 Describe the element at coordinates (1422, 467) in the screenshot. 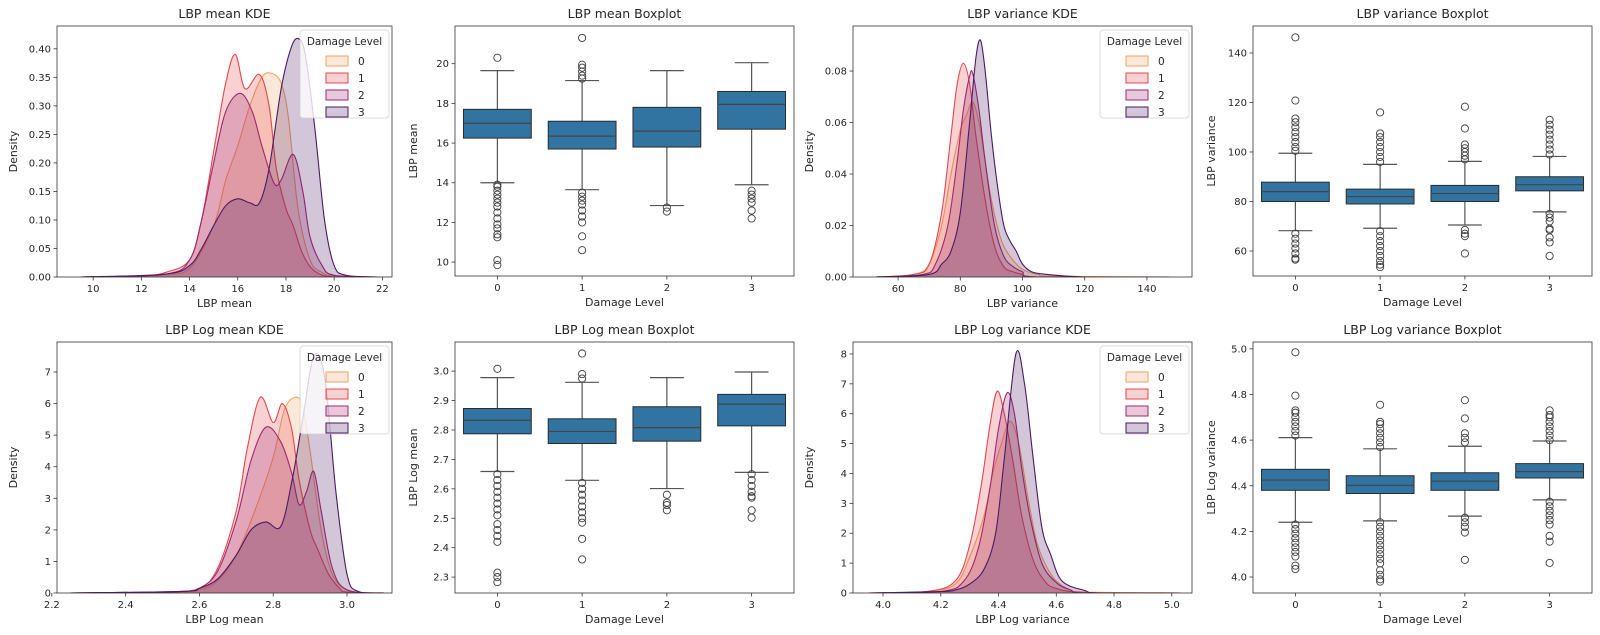

I see `plot-area` at that location.